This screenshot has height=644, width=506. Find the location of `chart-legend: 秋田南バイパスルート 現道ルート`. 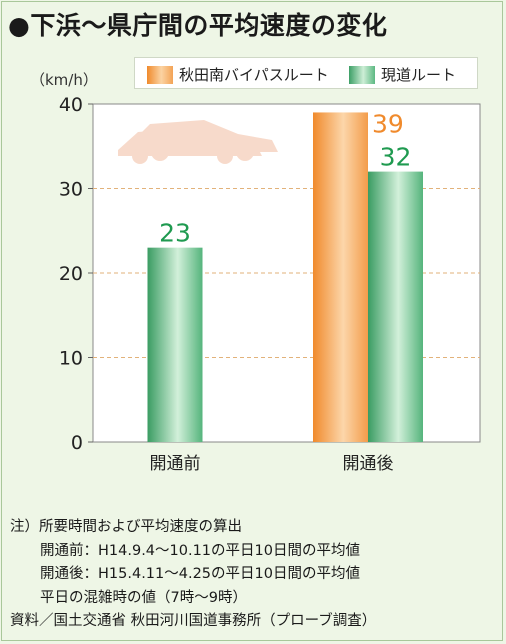

chart-legend: 秋田南バイパスルート 現道ルート is located at coordinates (306, 73).